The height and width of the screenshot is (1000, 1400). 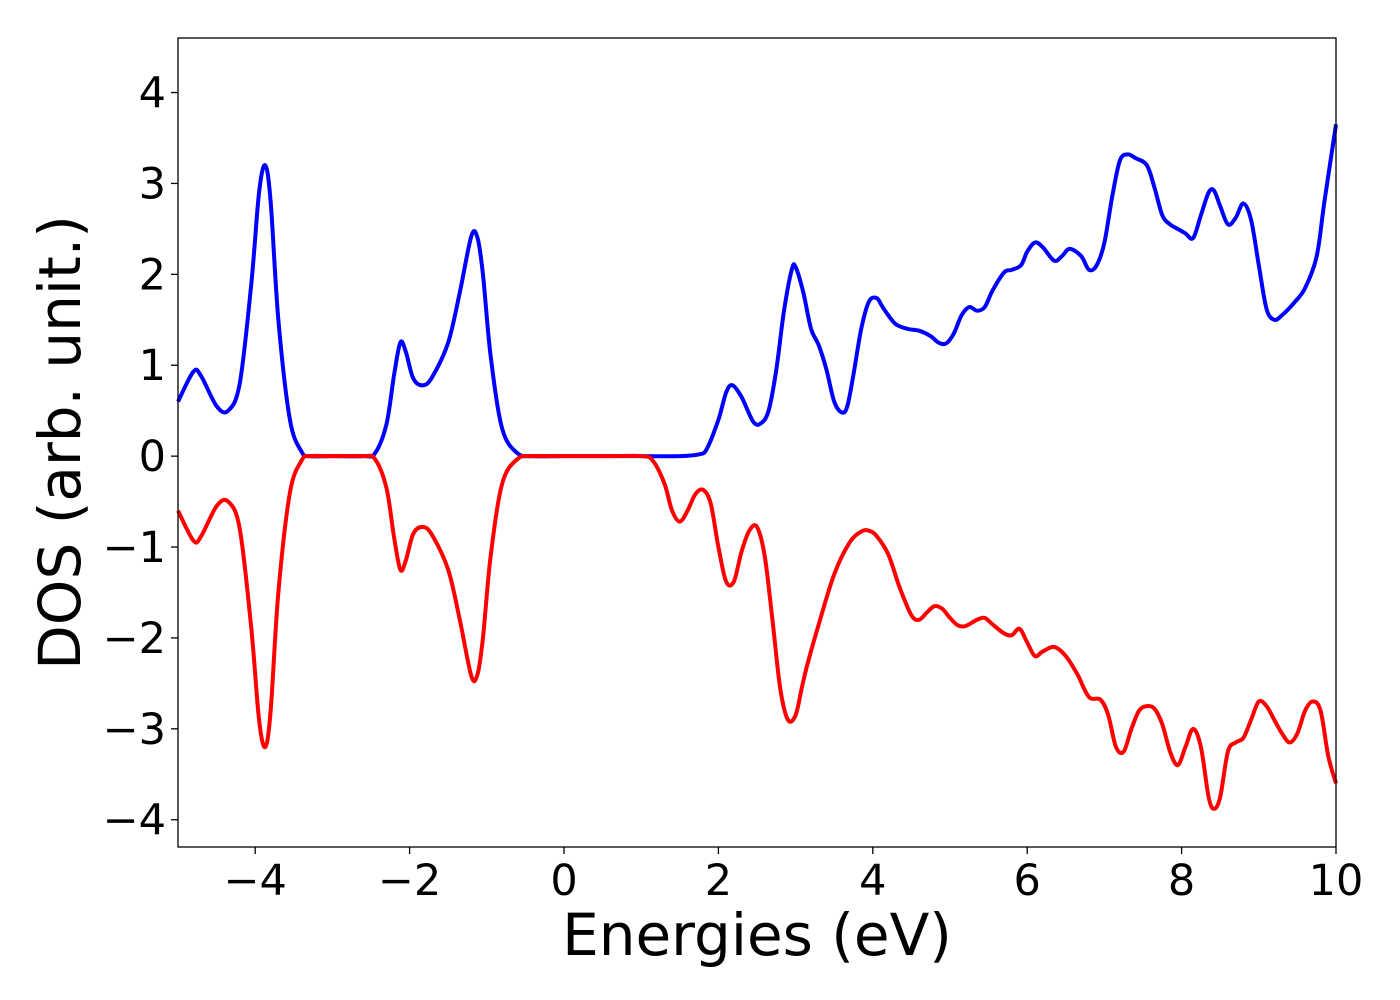 What do you see at coordinates (757, 935) in the screenshot?
I see `x-axis-label: Energies (eV)` at bounding box center [757, 935].